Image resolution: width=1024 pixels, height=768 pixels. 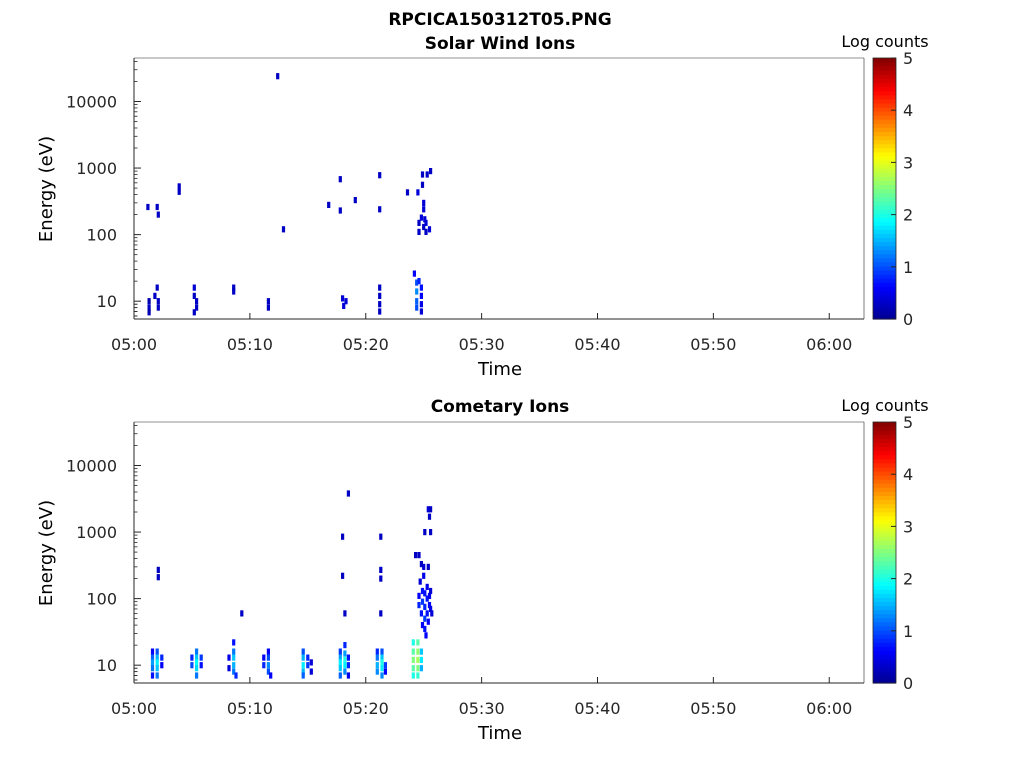 I want to click on y-tick-label: 10, so click(x=107, y=665).